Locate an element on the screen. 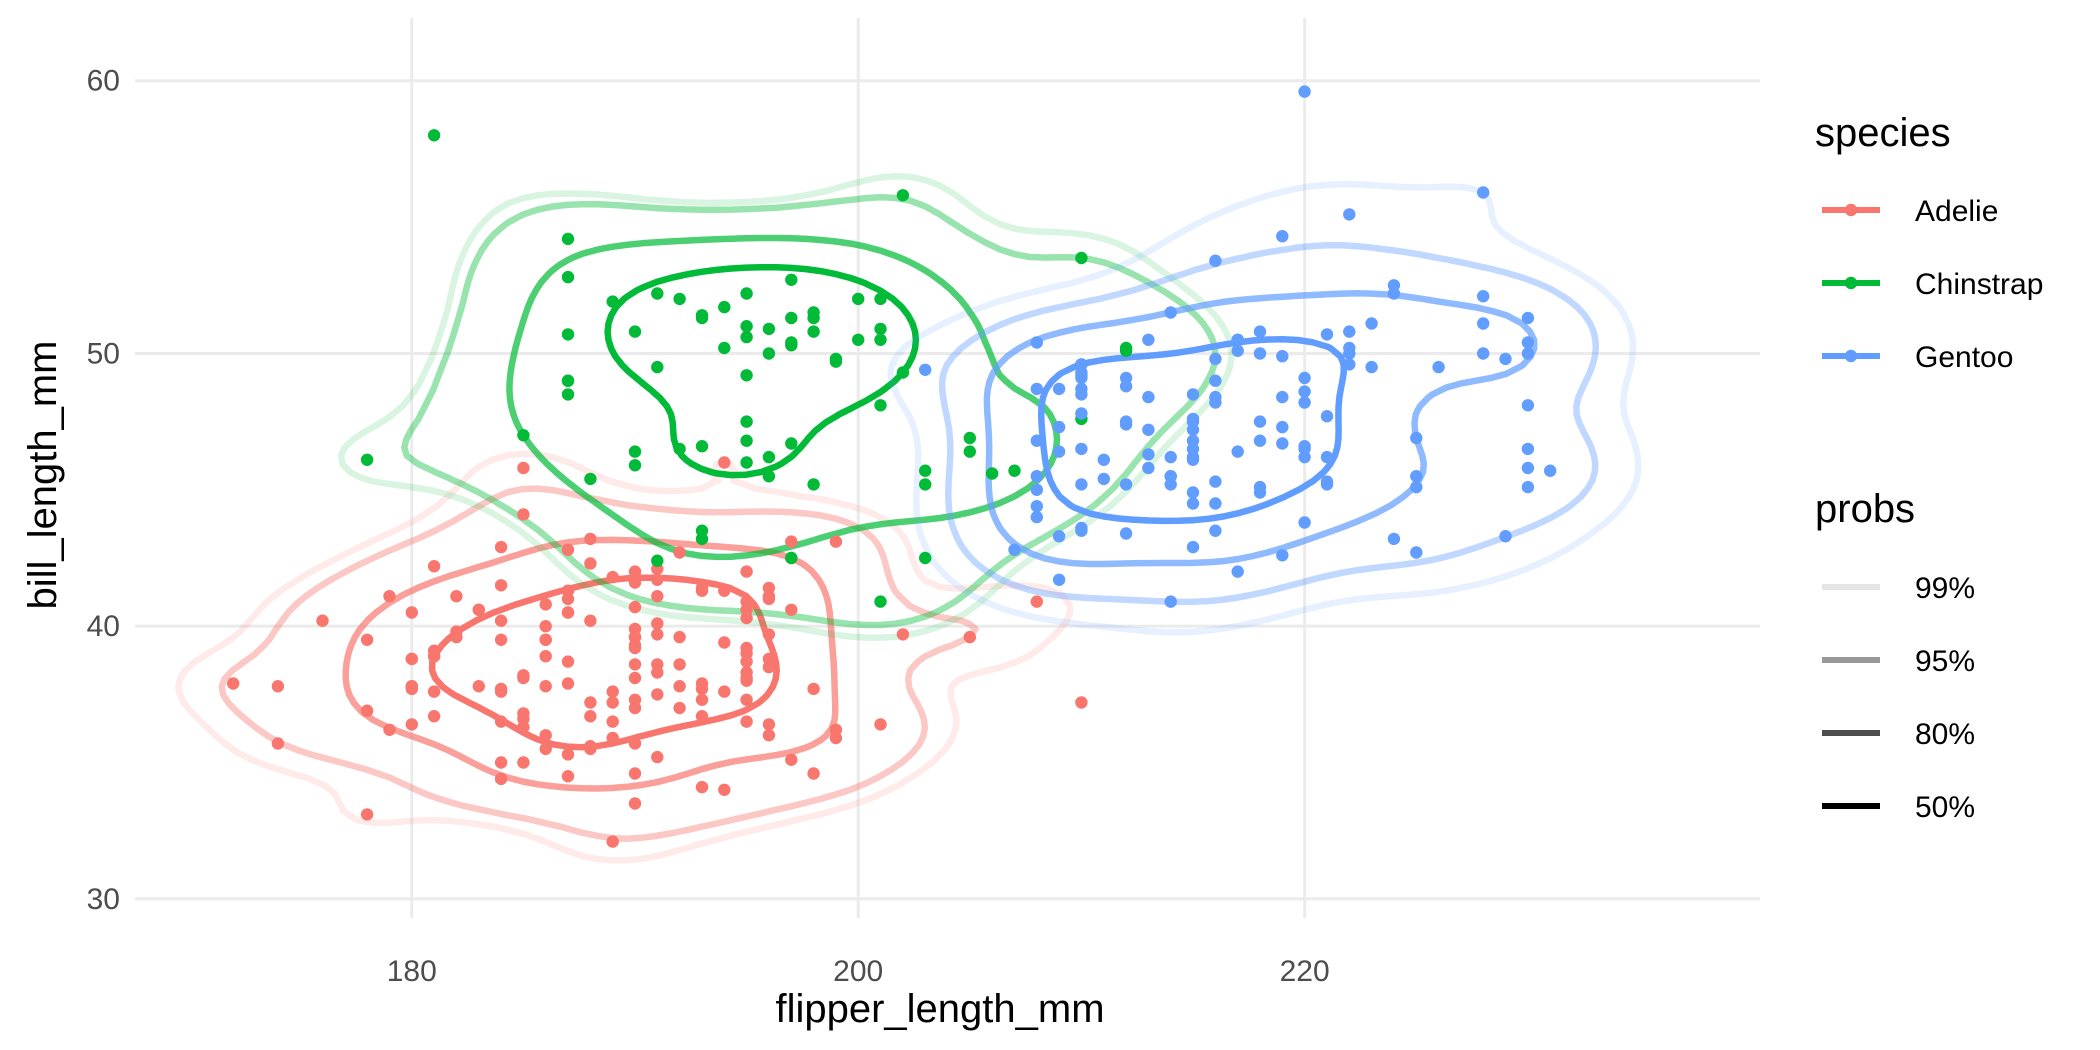  legend-probs-title: probs is located at coordinates (1865, 509).